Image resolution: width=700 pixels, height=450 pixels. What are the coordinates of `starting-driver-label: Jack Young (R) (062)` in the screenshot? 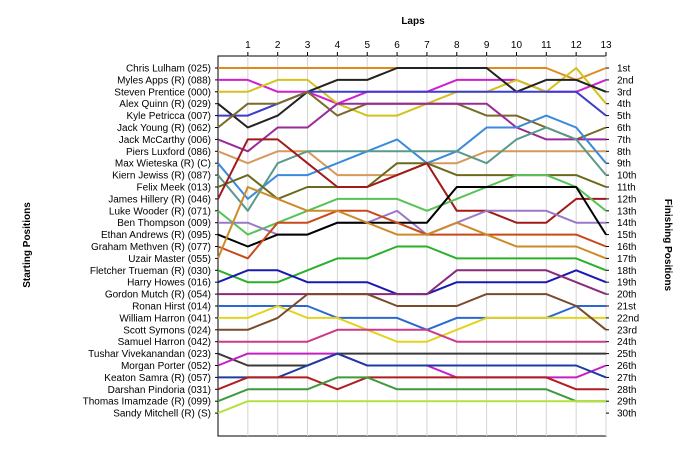 It's located at (164, 128).